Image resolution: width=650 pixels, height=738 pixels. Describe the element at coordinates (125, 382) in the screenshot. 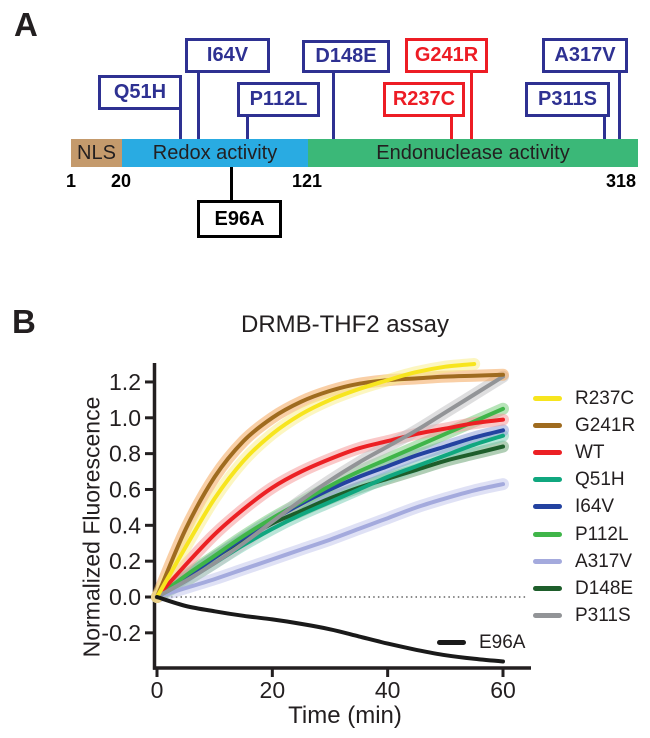

I see `y-tick-label: 1.2` at that location.